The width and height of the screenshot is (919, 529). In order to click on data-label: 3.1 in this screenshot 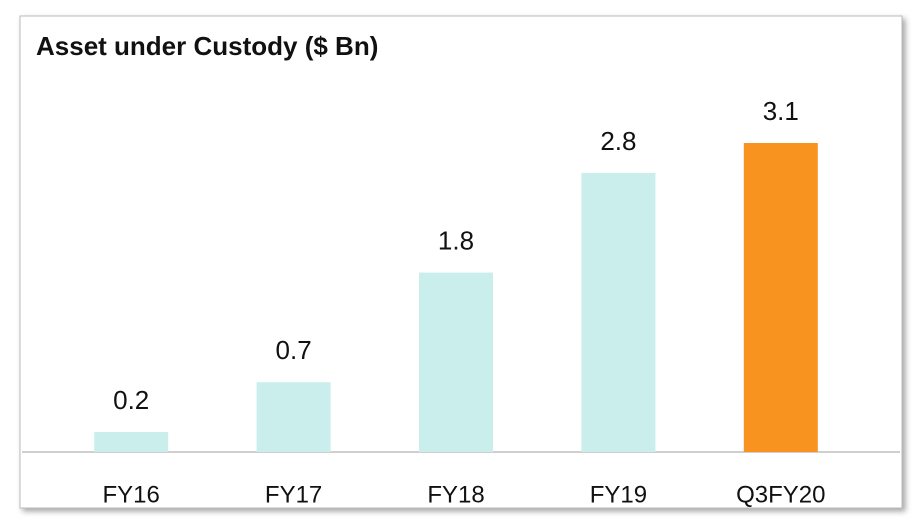, I will do `click(781, 111)`.